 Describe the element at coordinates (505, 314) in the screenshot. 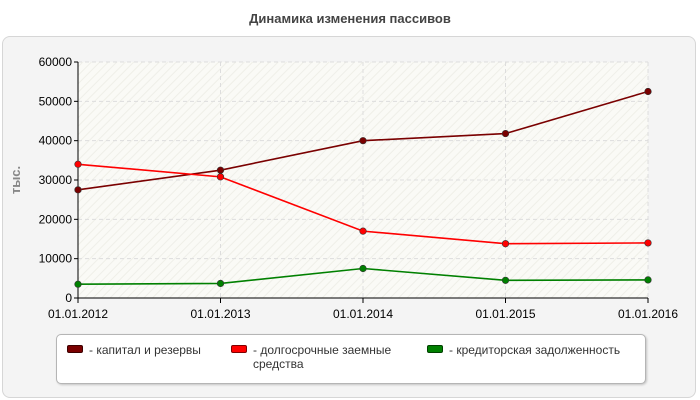

I see `x-tick-label: 01.01.2015` at that location.